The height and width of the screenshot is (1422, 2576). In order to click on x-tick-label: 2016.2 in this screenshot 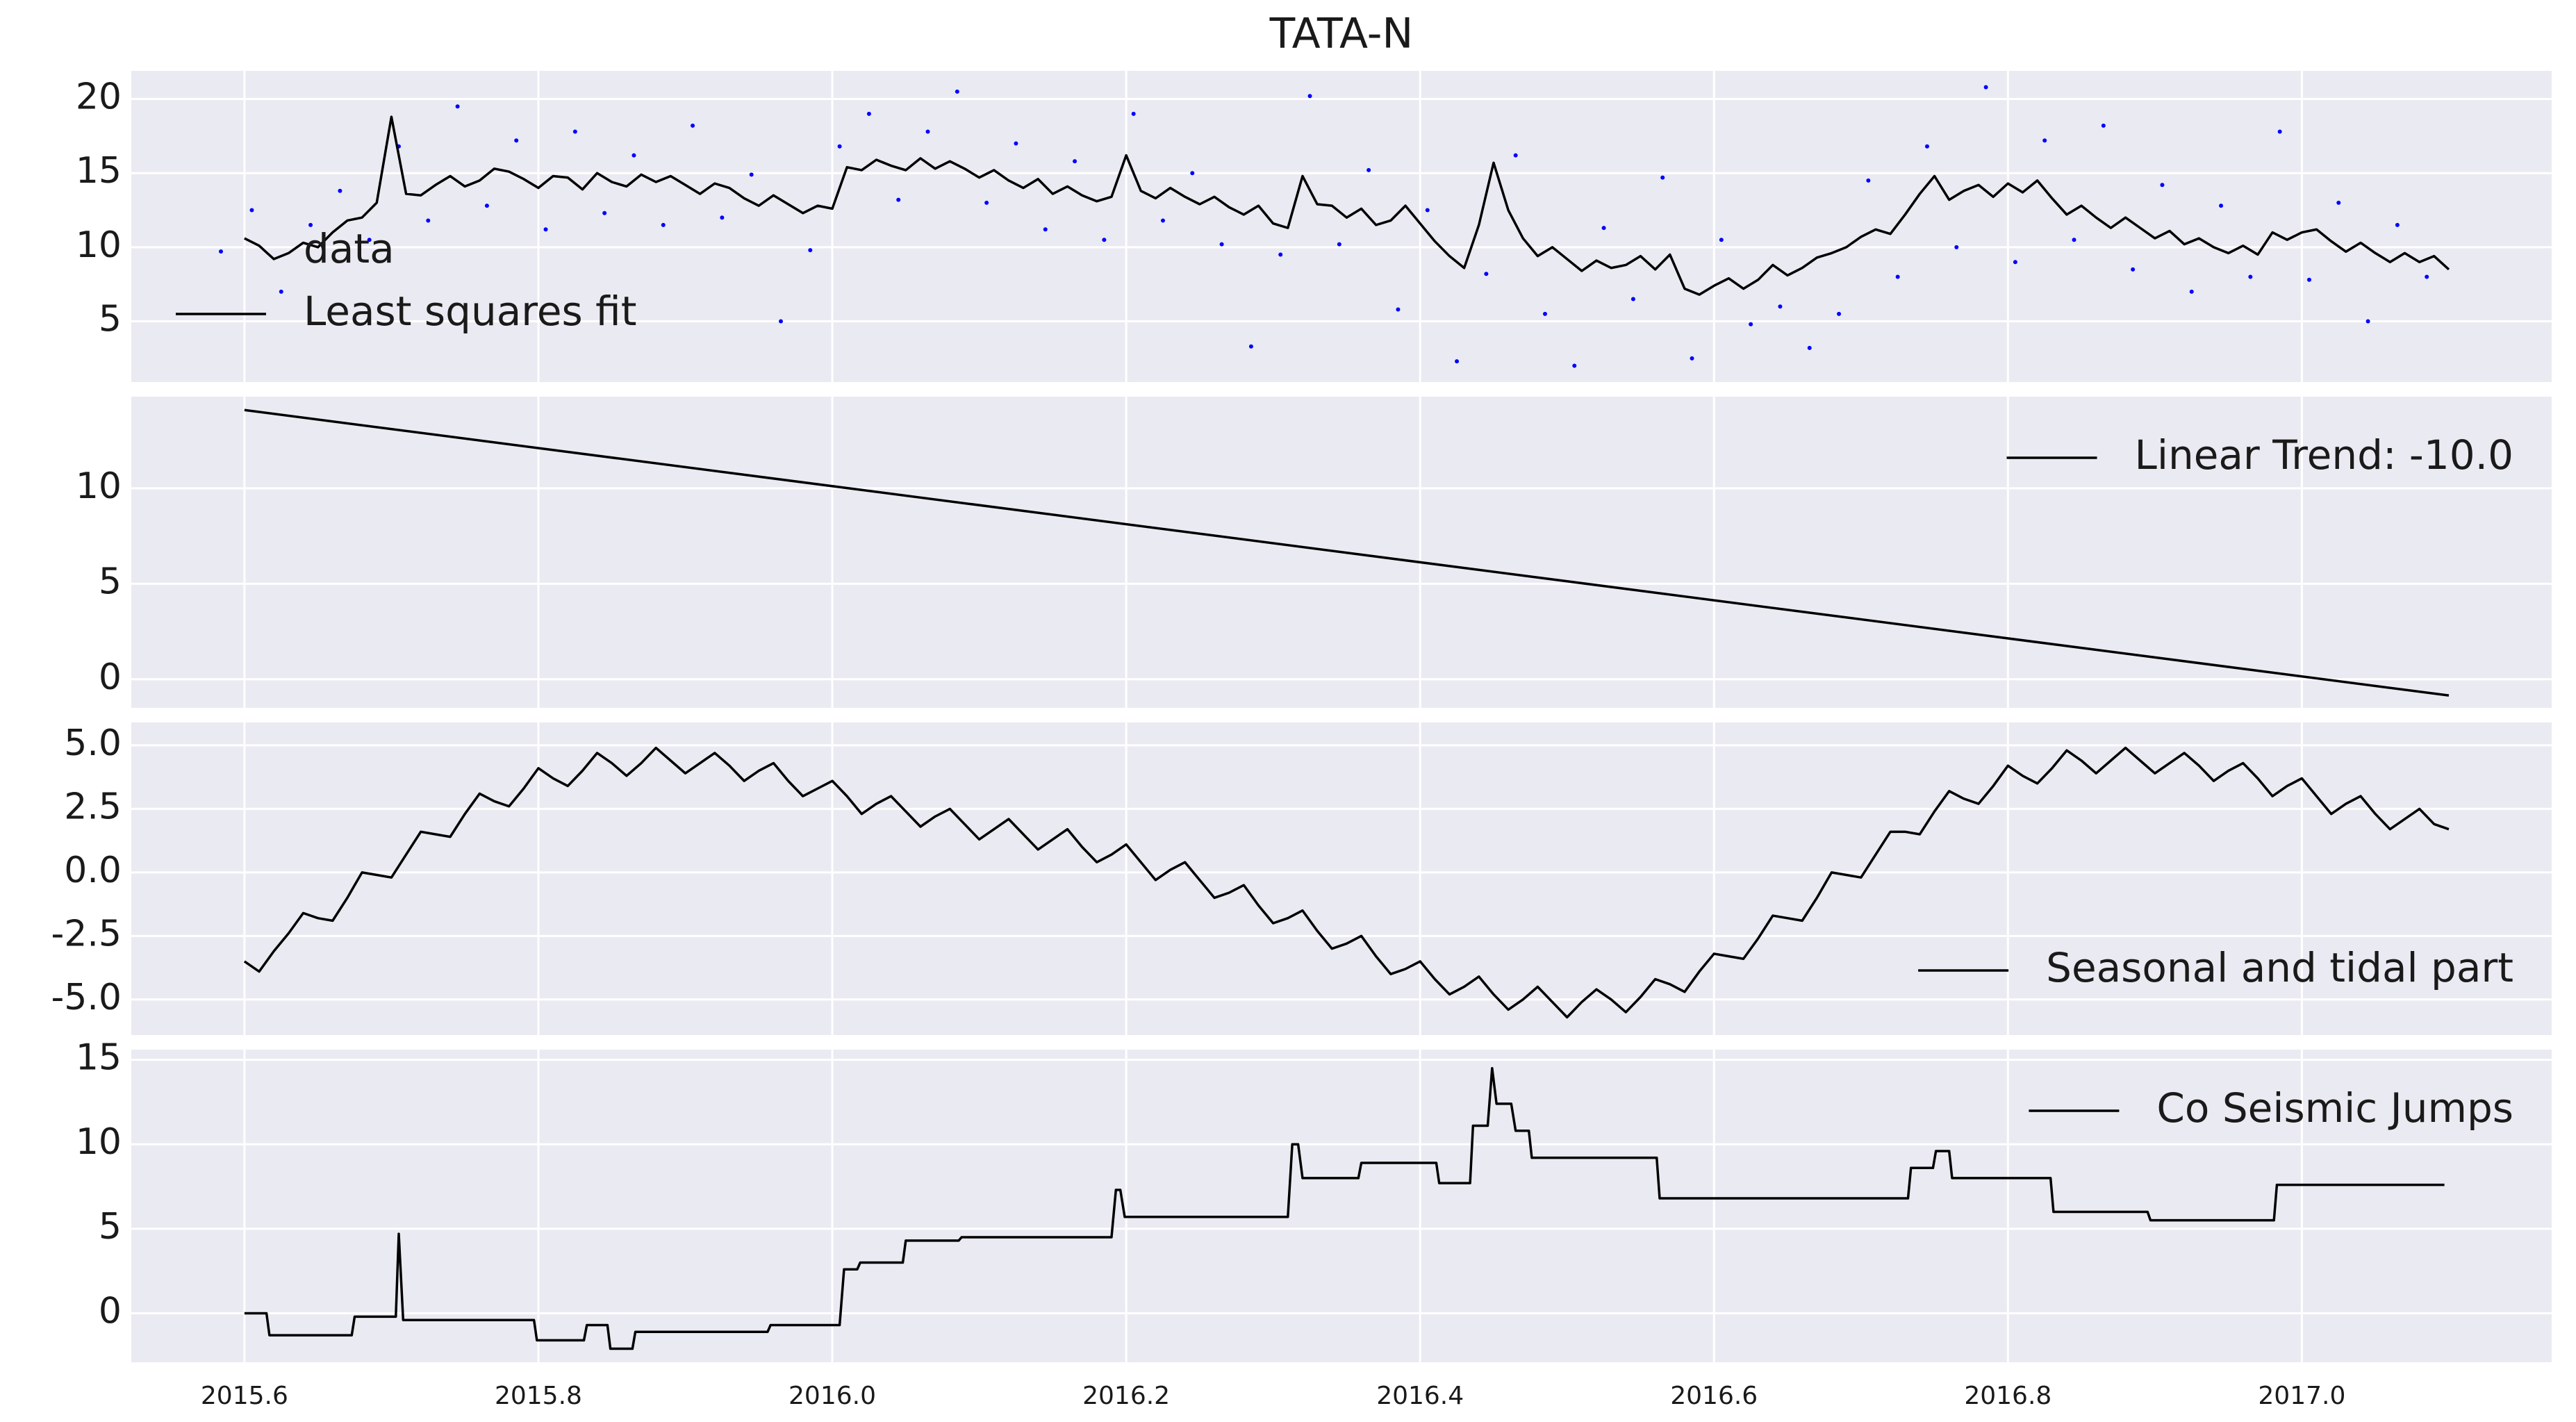, I will do `click(1126, 1396)`.